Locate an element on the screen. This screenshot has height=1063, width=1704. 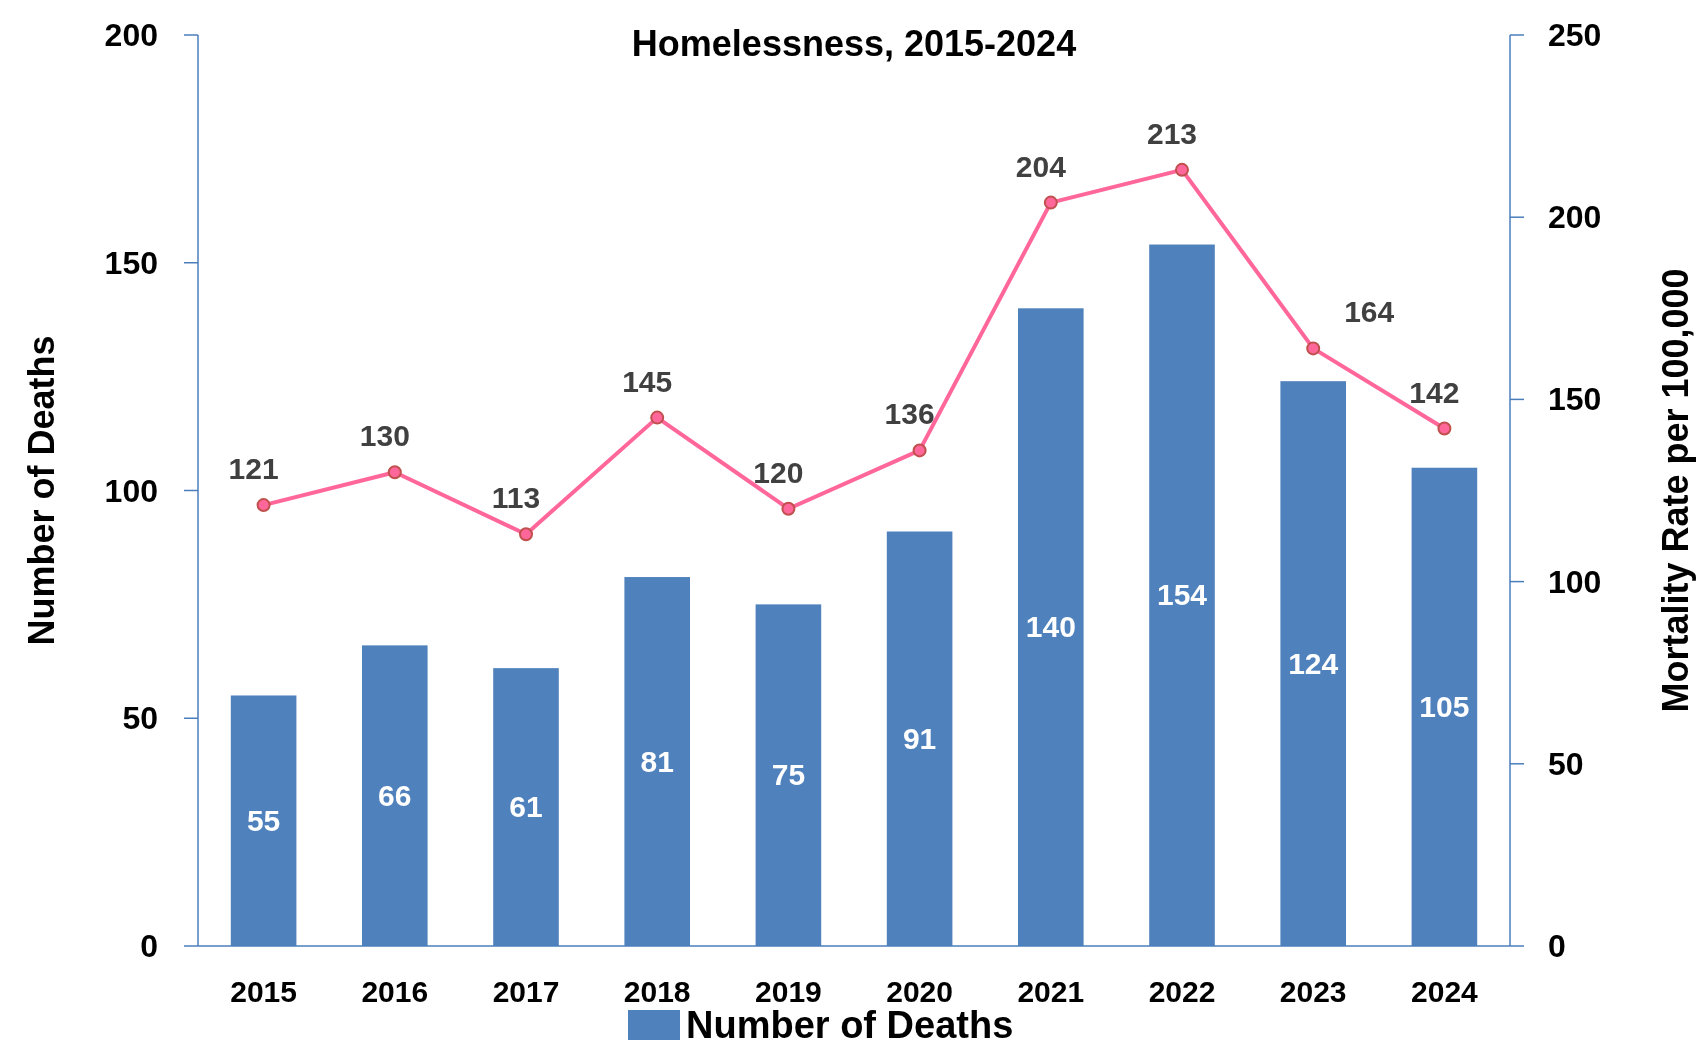
x-tick-label: 2022 is located at coordinates (1182, 991).